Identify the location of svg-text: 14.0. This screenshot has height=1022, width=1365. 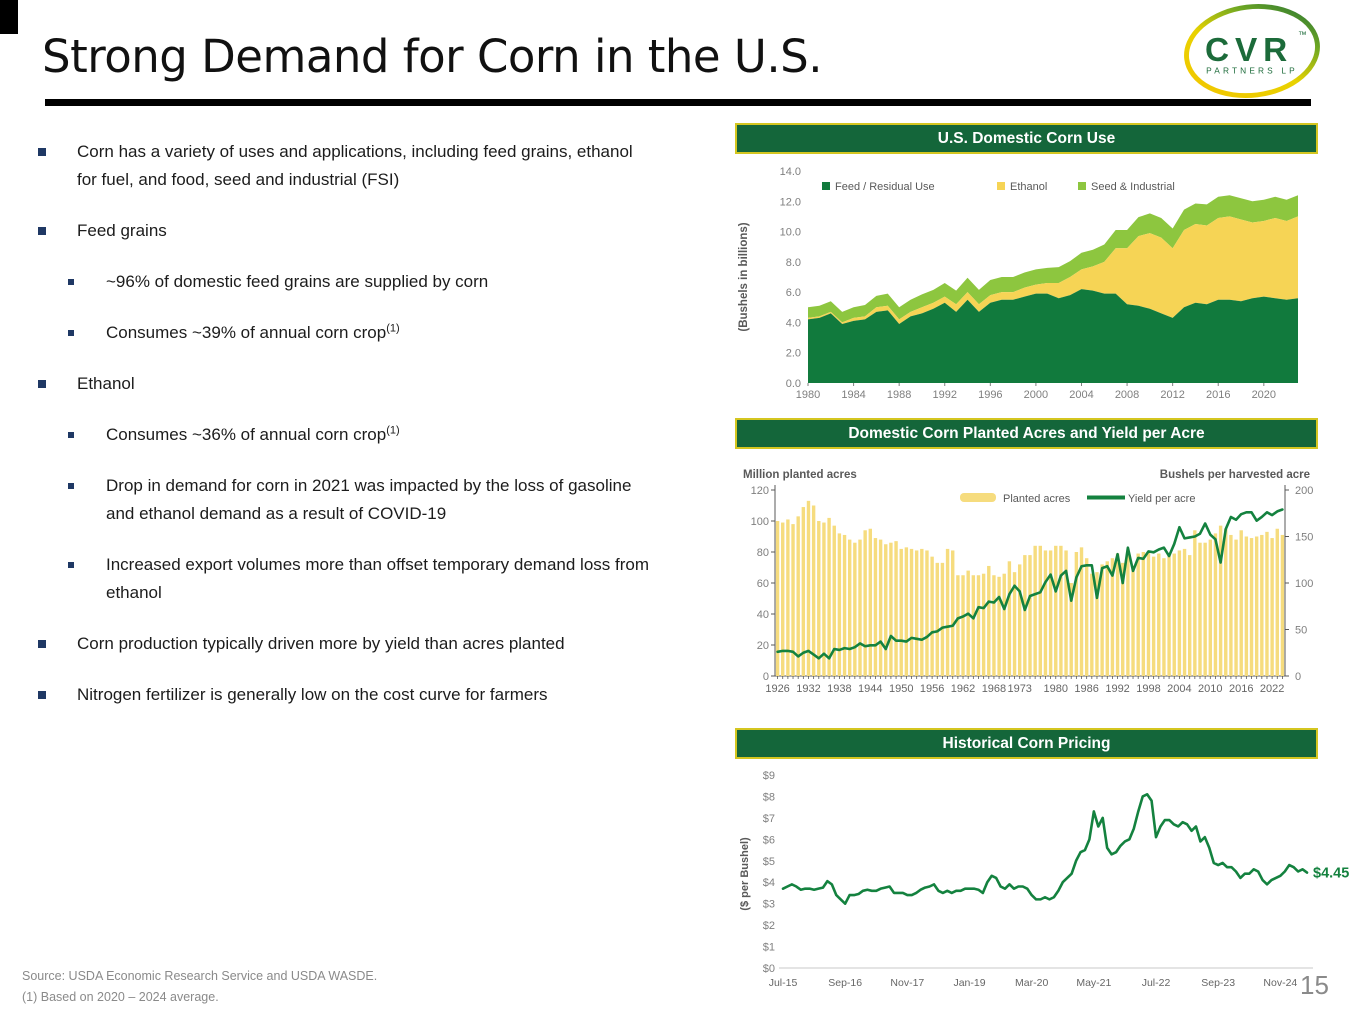
(790, 172).